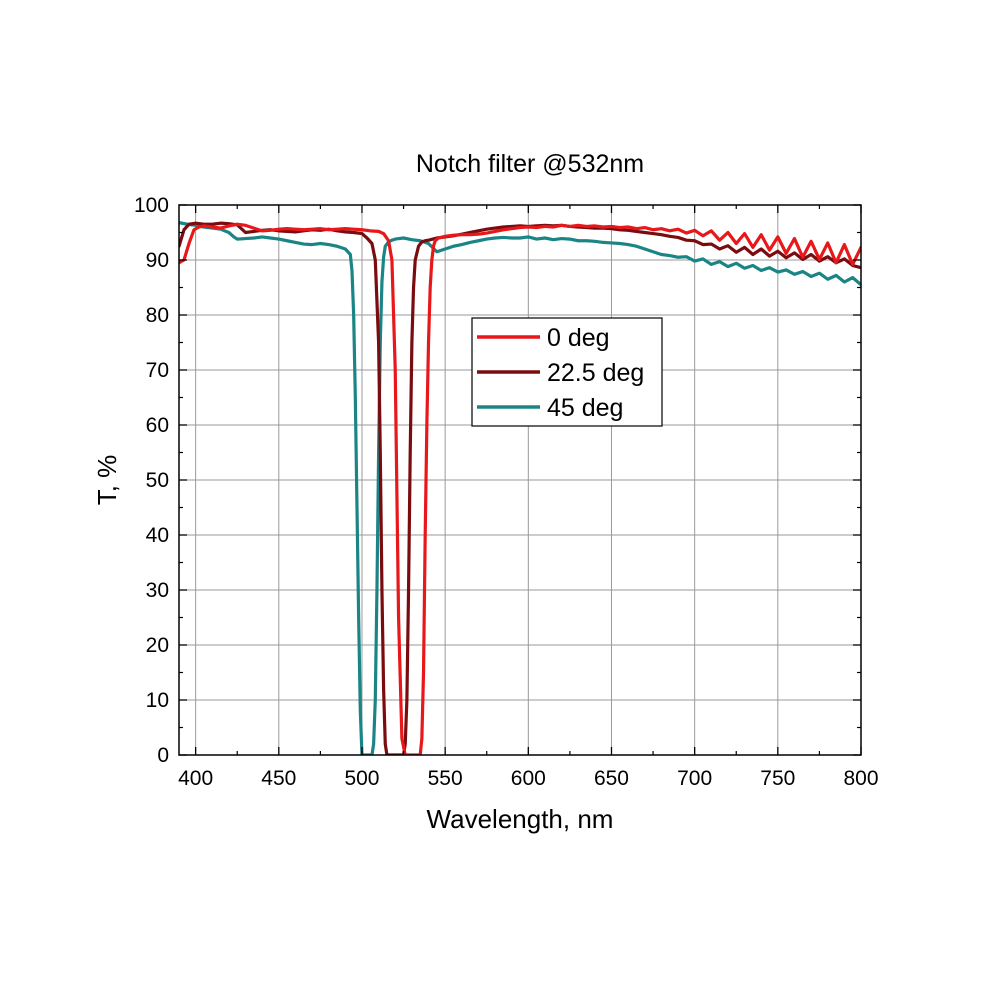 This screenshot has height=1000, width=1000. Describe the element at coordinates (694, 778) in the screenshot. I see `x-tick-label: 700` at that location.